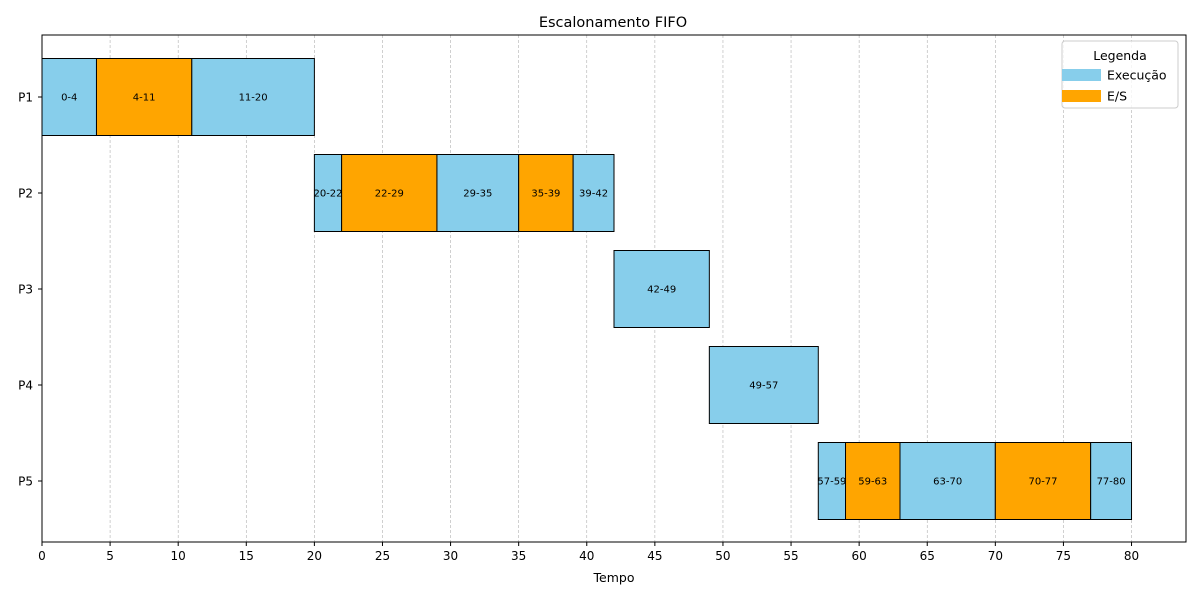 Image resolution: width=1200 pixels, height=600 pixels. Describe the element at coordinates (995, 556) in the screenshot. I see `x-tick-label: 70` at that location.